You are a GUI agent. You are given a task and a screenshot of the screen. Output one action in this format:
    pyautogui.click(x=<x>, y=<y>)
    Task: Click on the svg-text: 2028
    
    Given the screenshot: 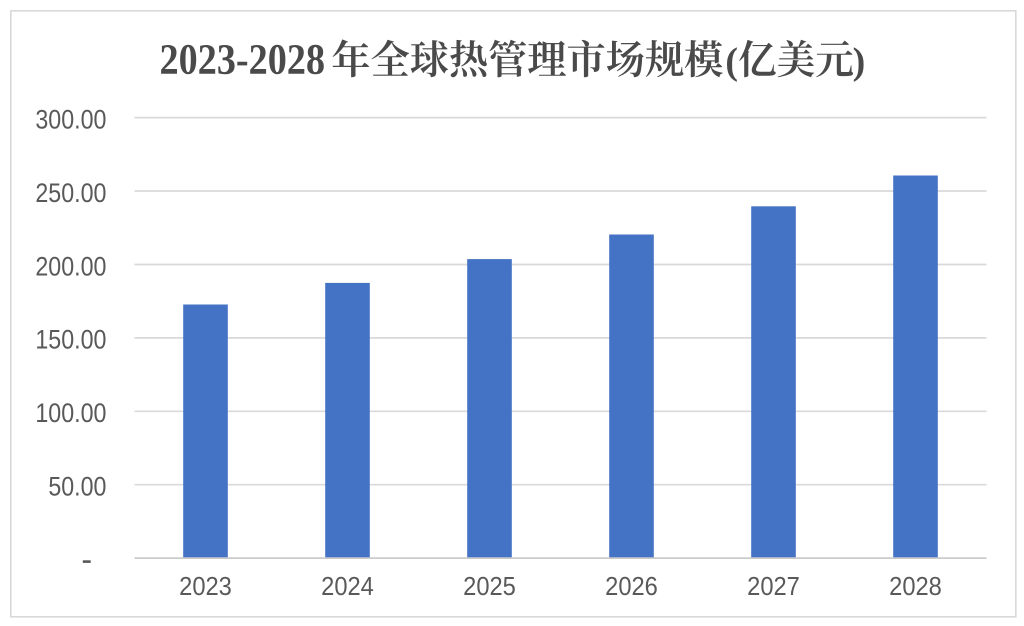 What is the action you would take?
    pyautogui.click(x=915, y=586)
    